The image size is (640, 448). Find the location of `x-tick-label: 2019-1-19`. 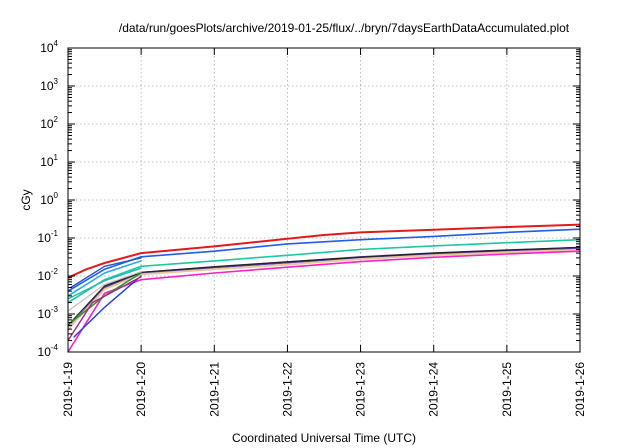

x-tick-label: 2019-1-19 is located at coordinates (68, 389).